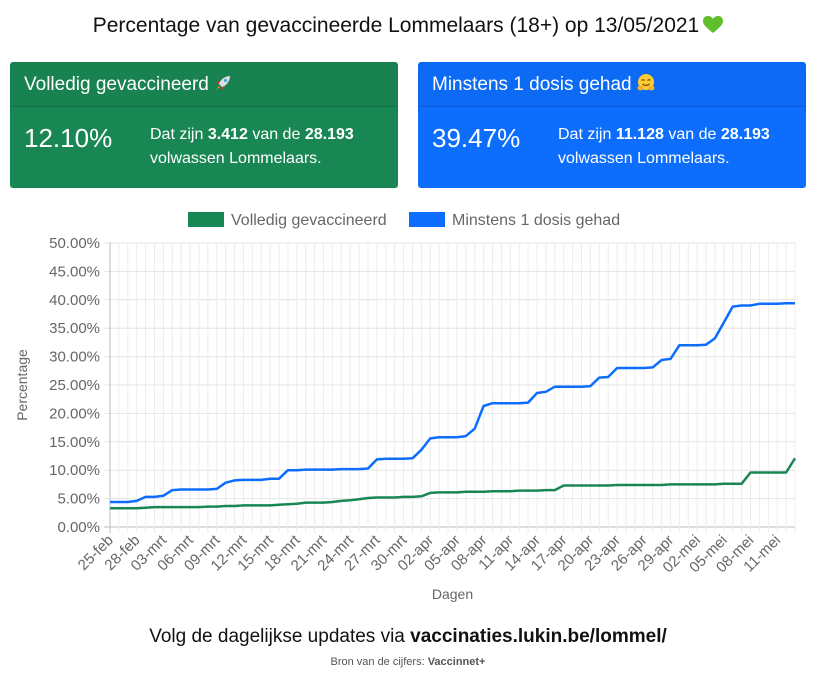 This screenshot has width=816, height=692. Describe the element at coordinates (223, 82) in the screenshot. I see `rocket-icon` at that location.